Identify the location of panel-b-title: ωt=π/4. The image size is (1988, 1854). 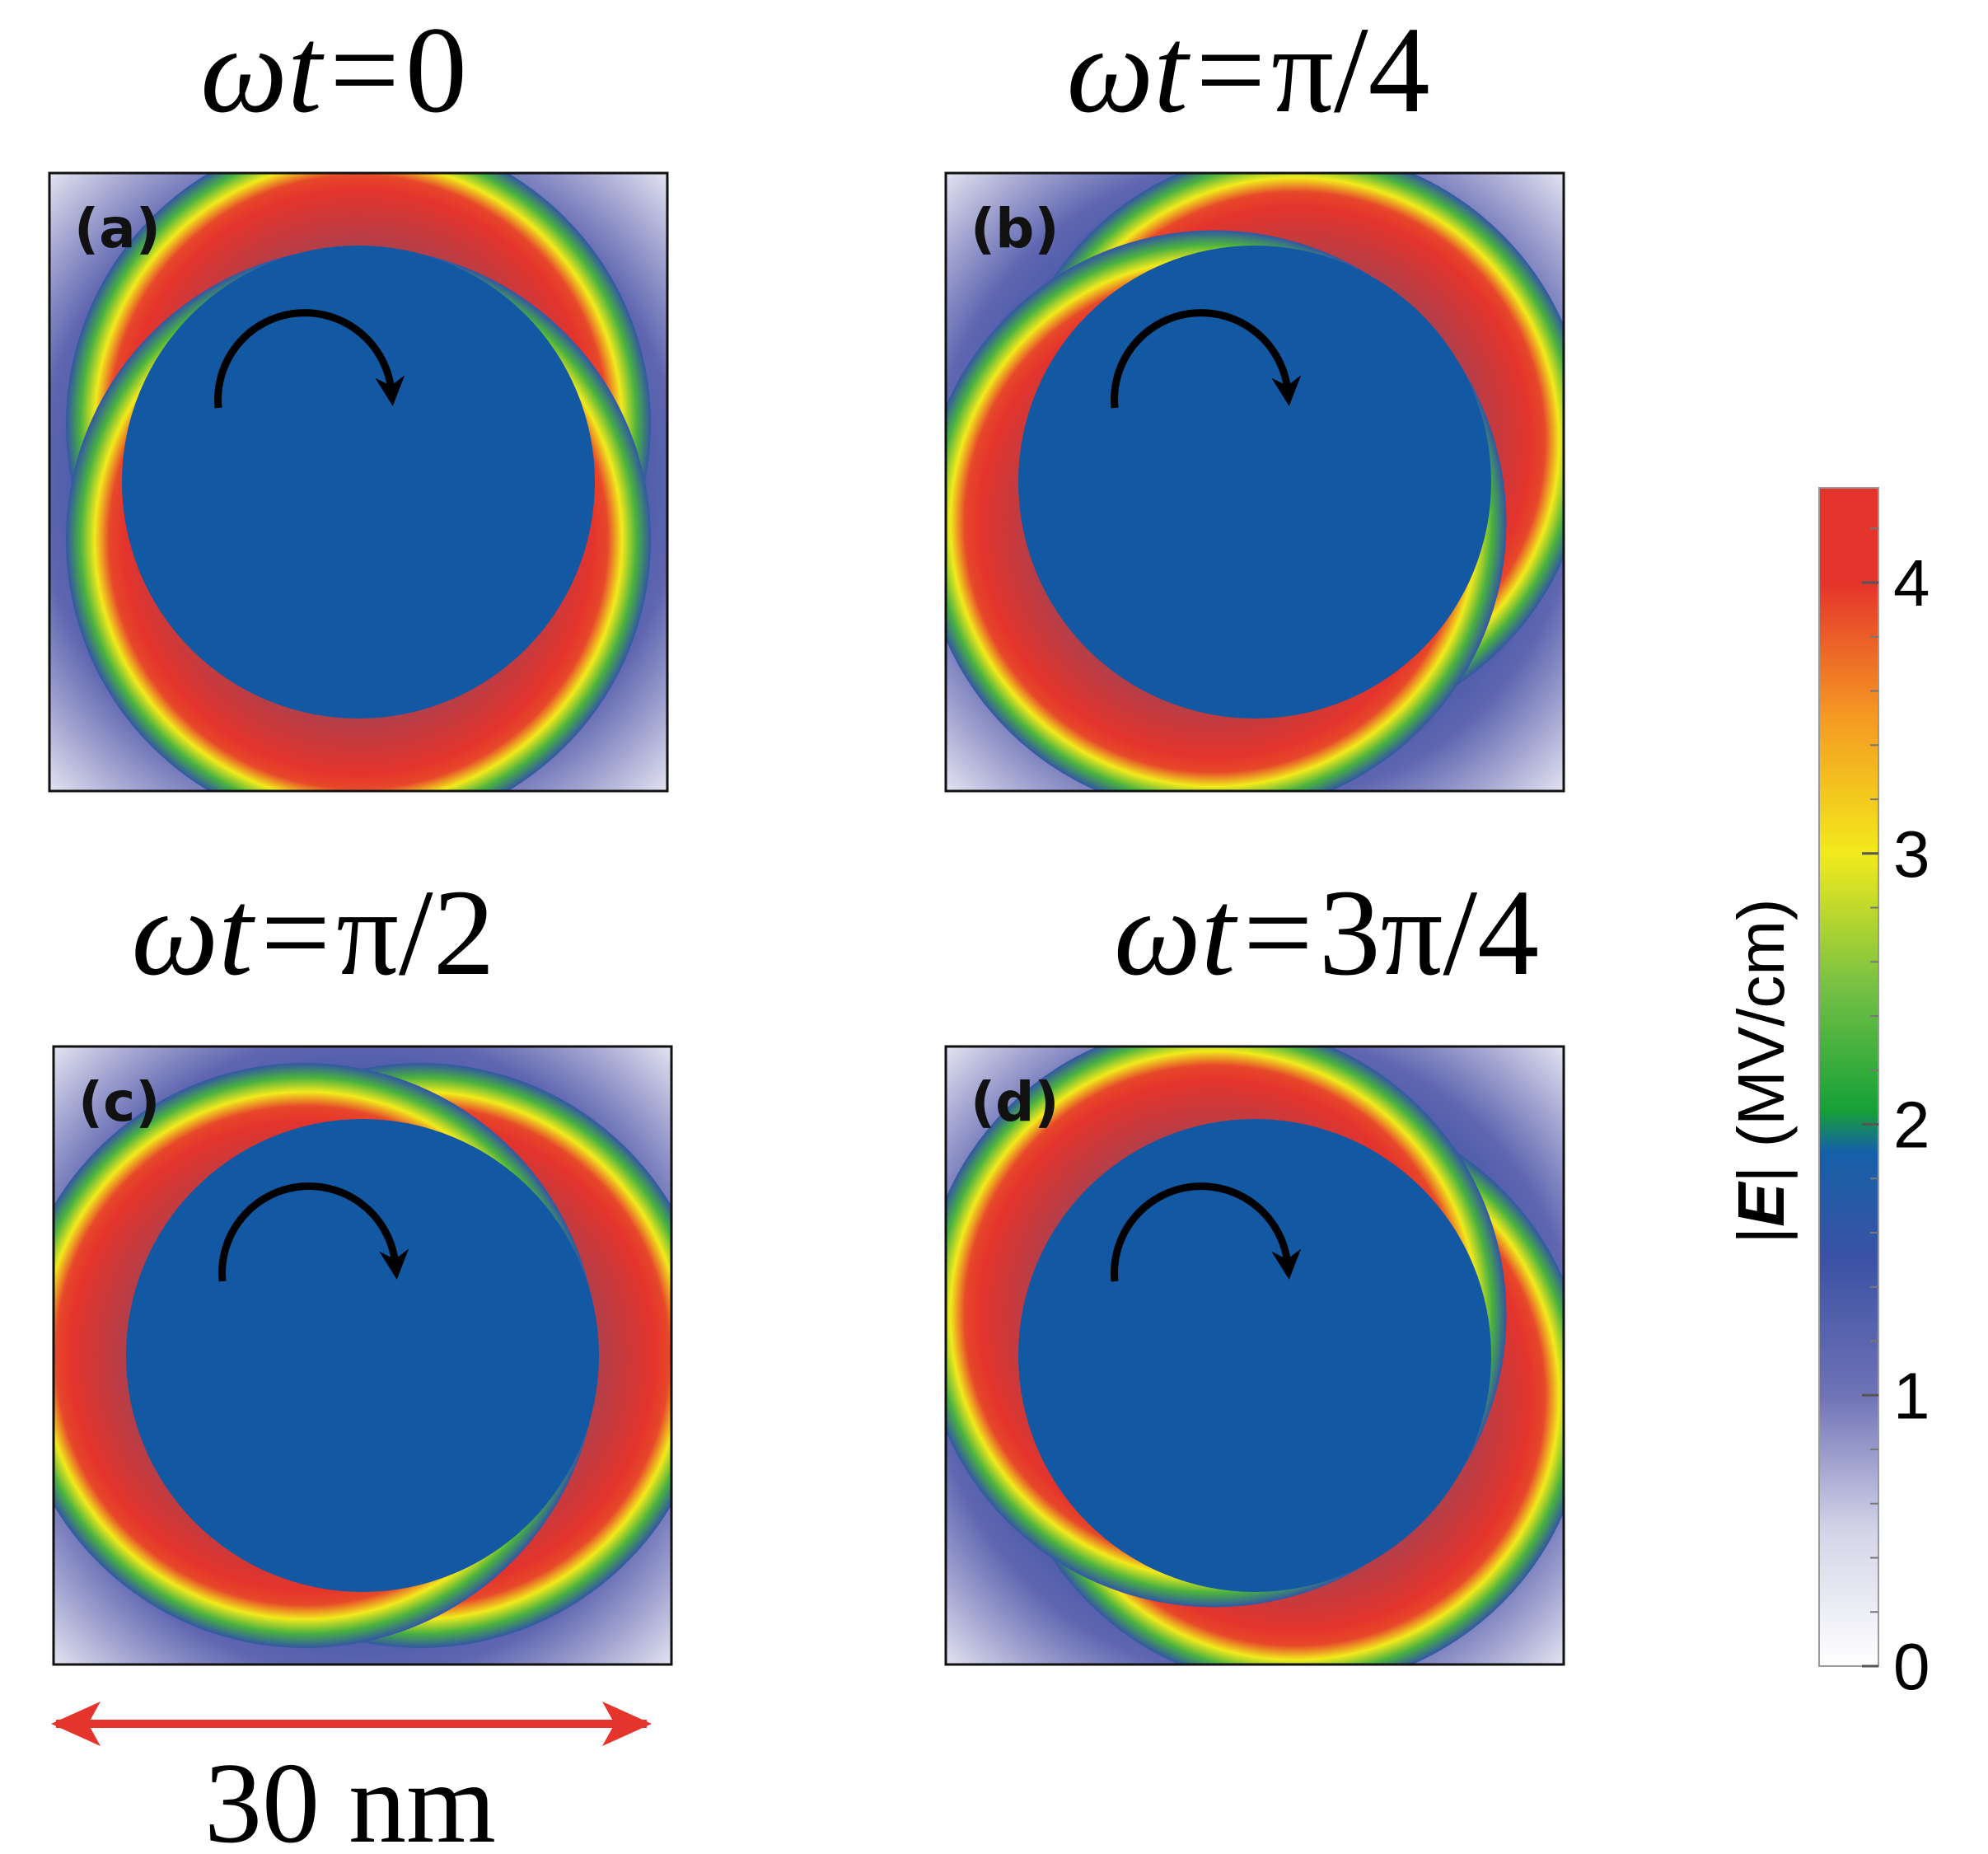
(1247, 70).